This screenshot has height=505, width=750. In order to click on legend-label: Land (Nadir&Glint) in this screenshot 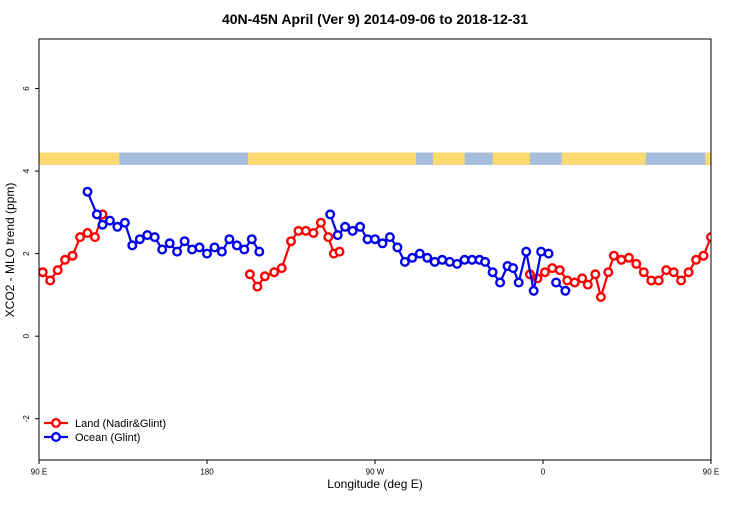, I will do `click(120, 424)`.